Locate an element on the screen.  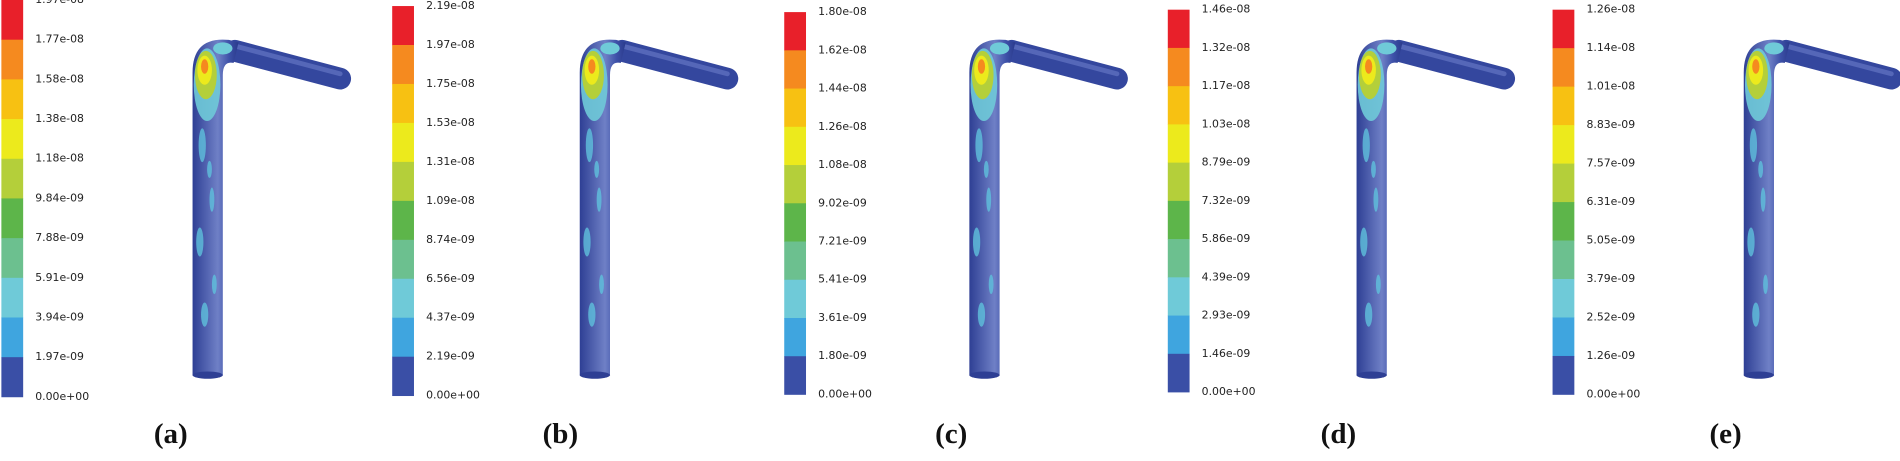
legend-label: 8.79e-09 is located at coordinates (1226, 162).